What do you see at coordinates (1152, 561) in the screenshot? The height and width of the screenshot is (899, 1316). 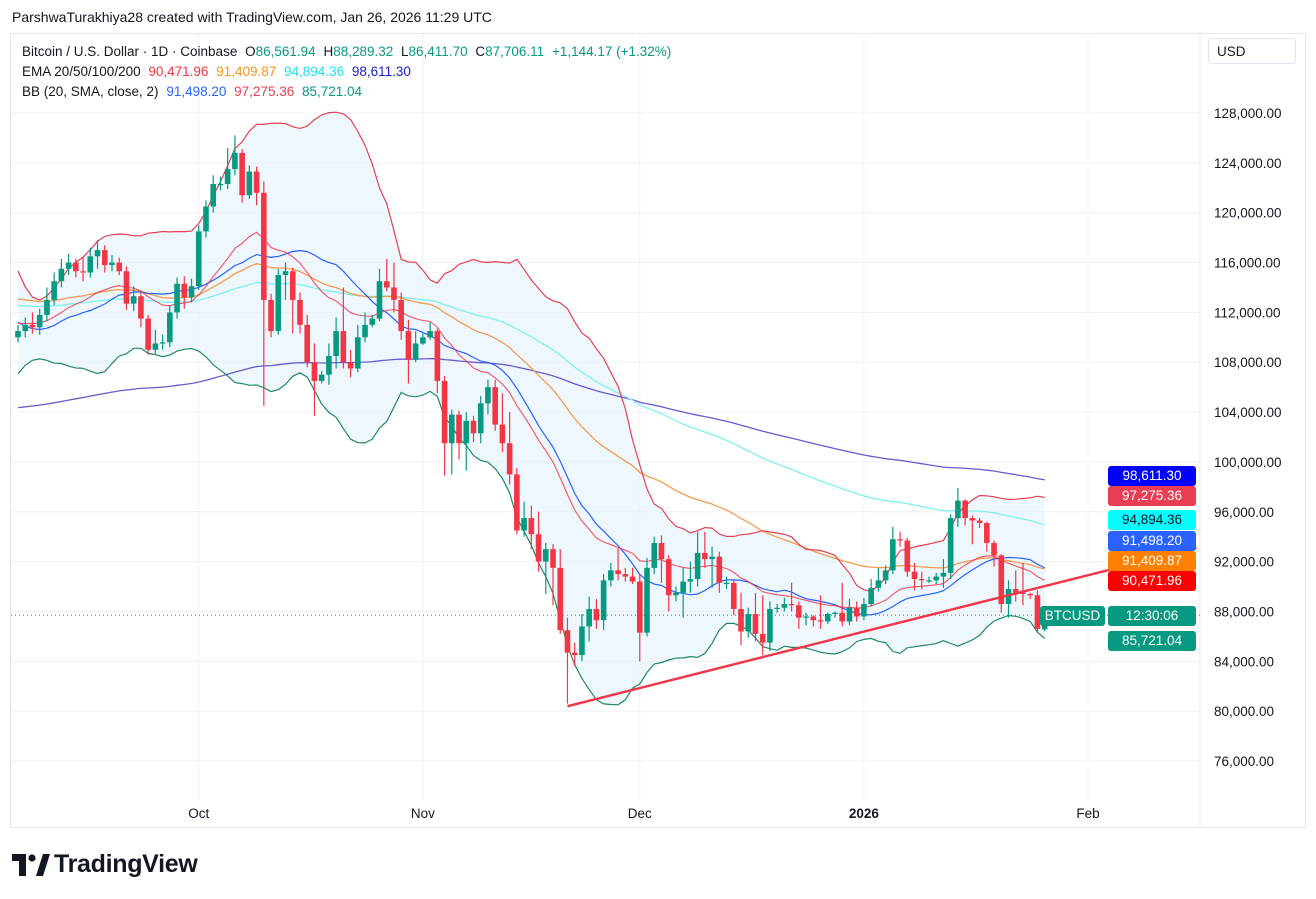 I see `price-scale-tag: 91,409.87` at bounding box center [1152, 561].